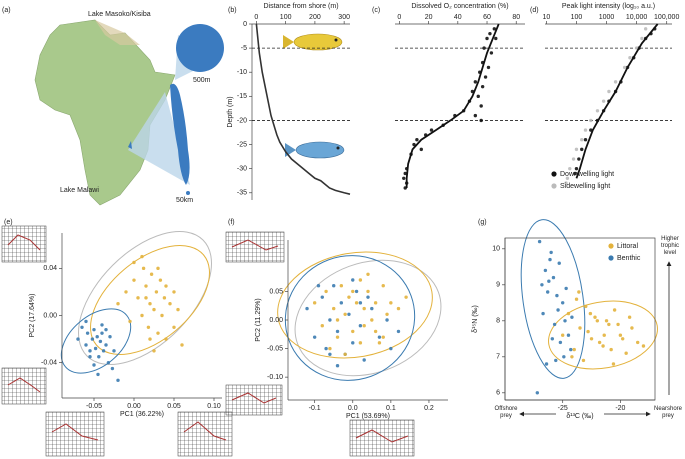  What do you see at coordinates (498, 357) in the screenshot?
I see `y-tick-label: 7` at bounding box center [498, 357].